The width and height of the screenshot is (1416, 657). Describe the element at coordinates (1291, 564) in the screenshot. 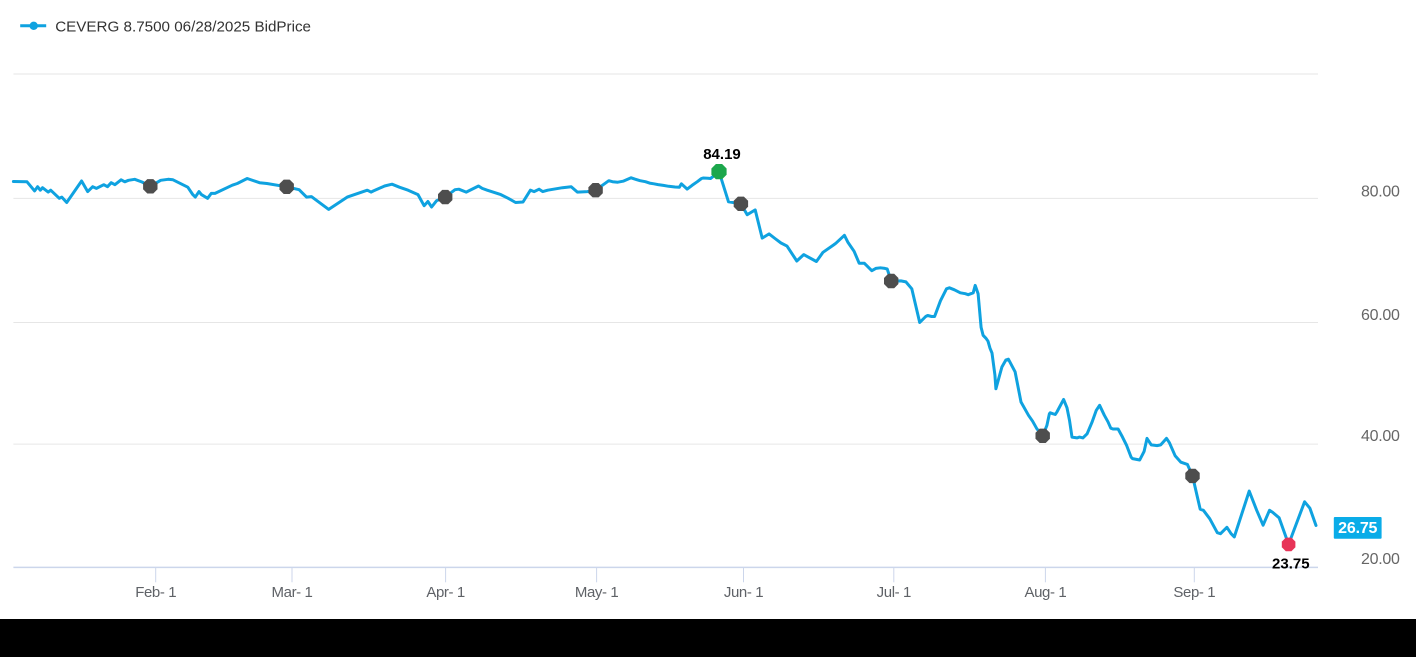

I see `svg-text: 23.75` at that location.